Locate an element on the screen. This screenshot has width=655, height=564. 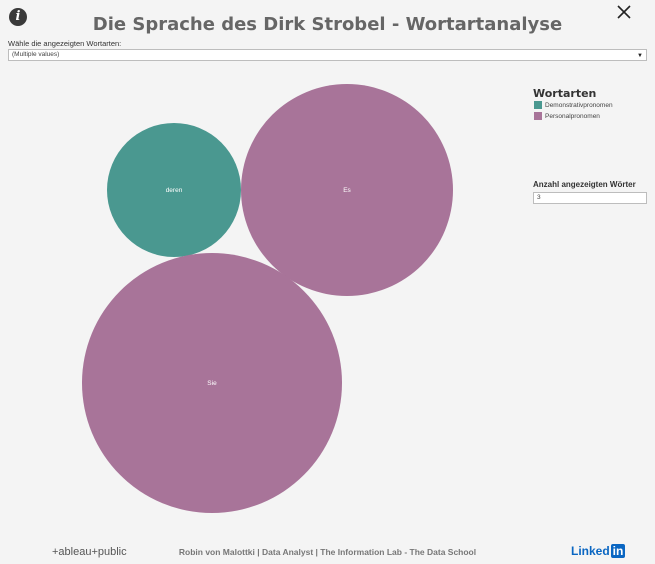
legend-item-personalpronomen: Personalpronomen is located at coordinates (567, 116).